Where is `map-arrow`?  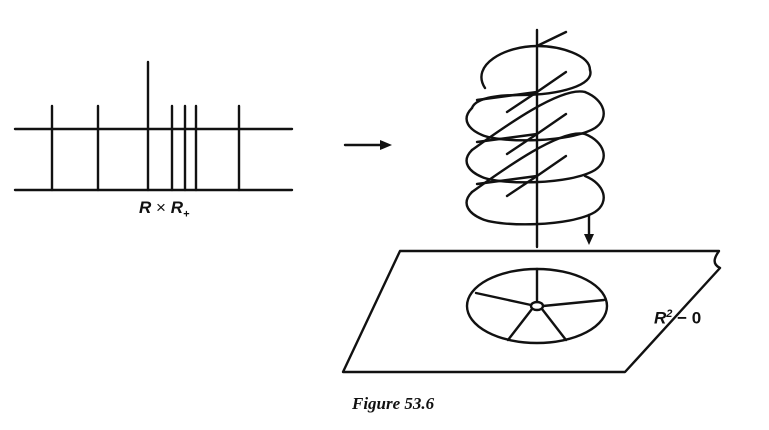
map-arrow is located at coordinates (367, 145).